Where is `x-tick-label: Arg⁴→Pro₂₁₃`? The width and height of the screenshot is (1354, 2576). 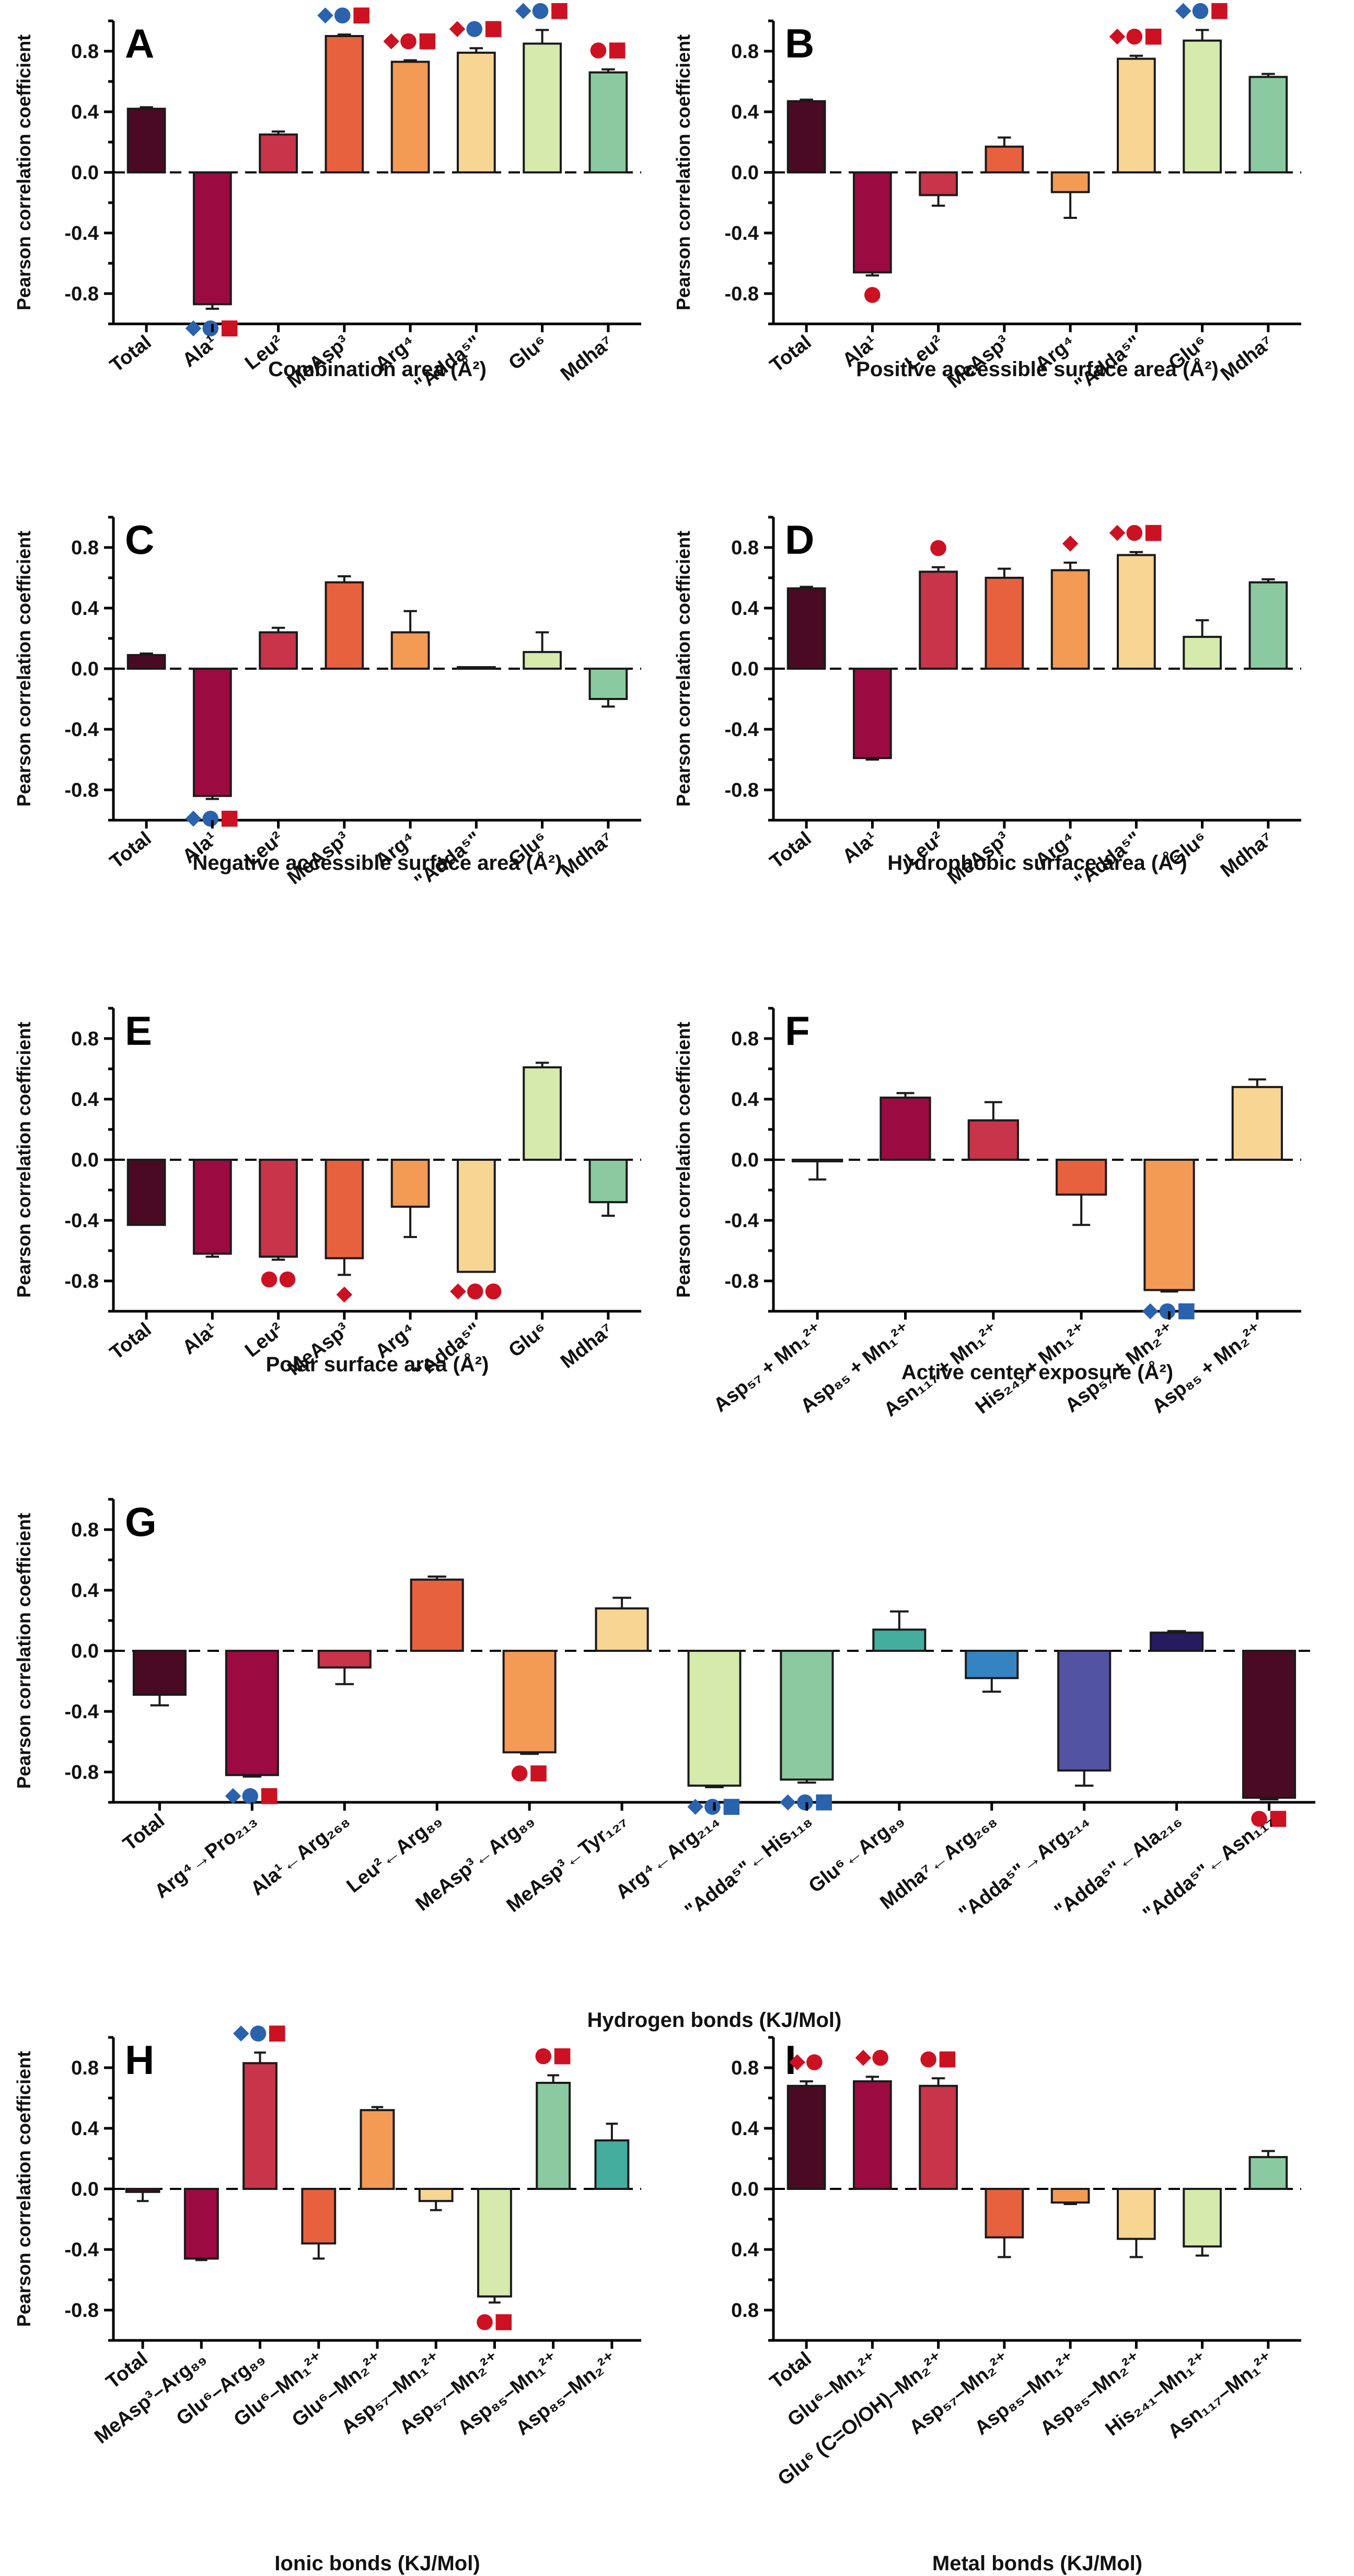 x-tick-label: Arg⁴→Pro₂₁₃ is located at coordinates (206, 1856).